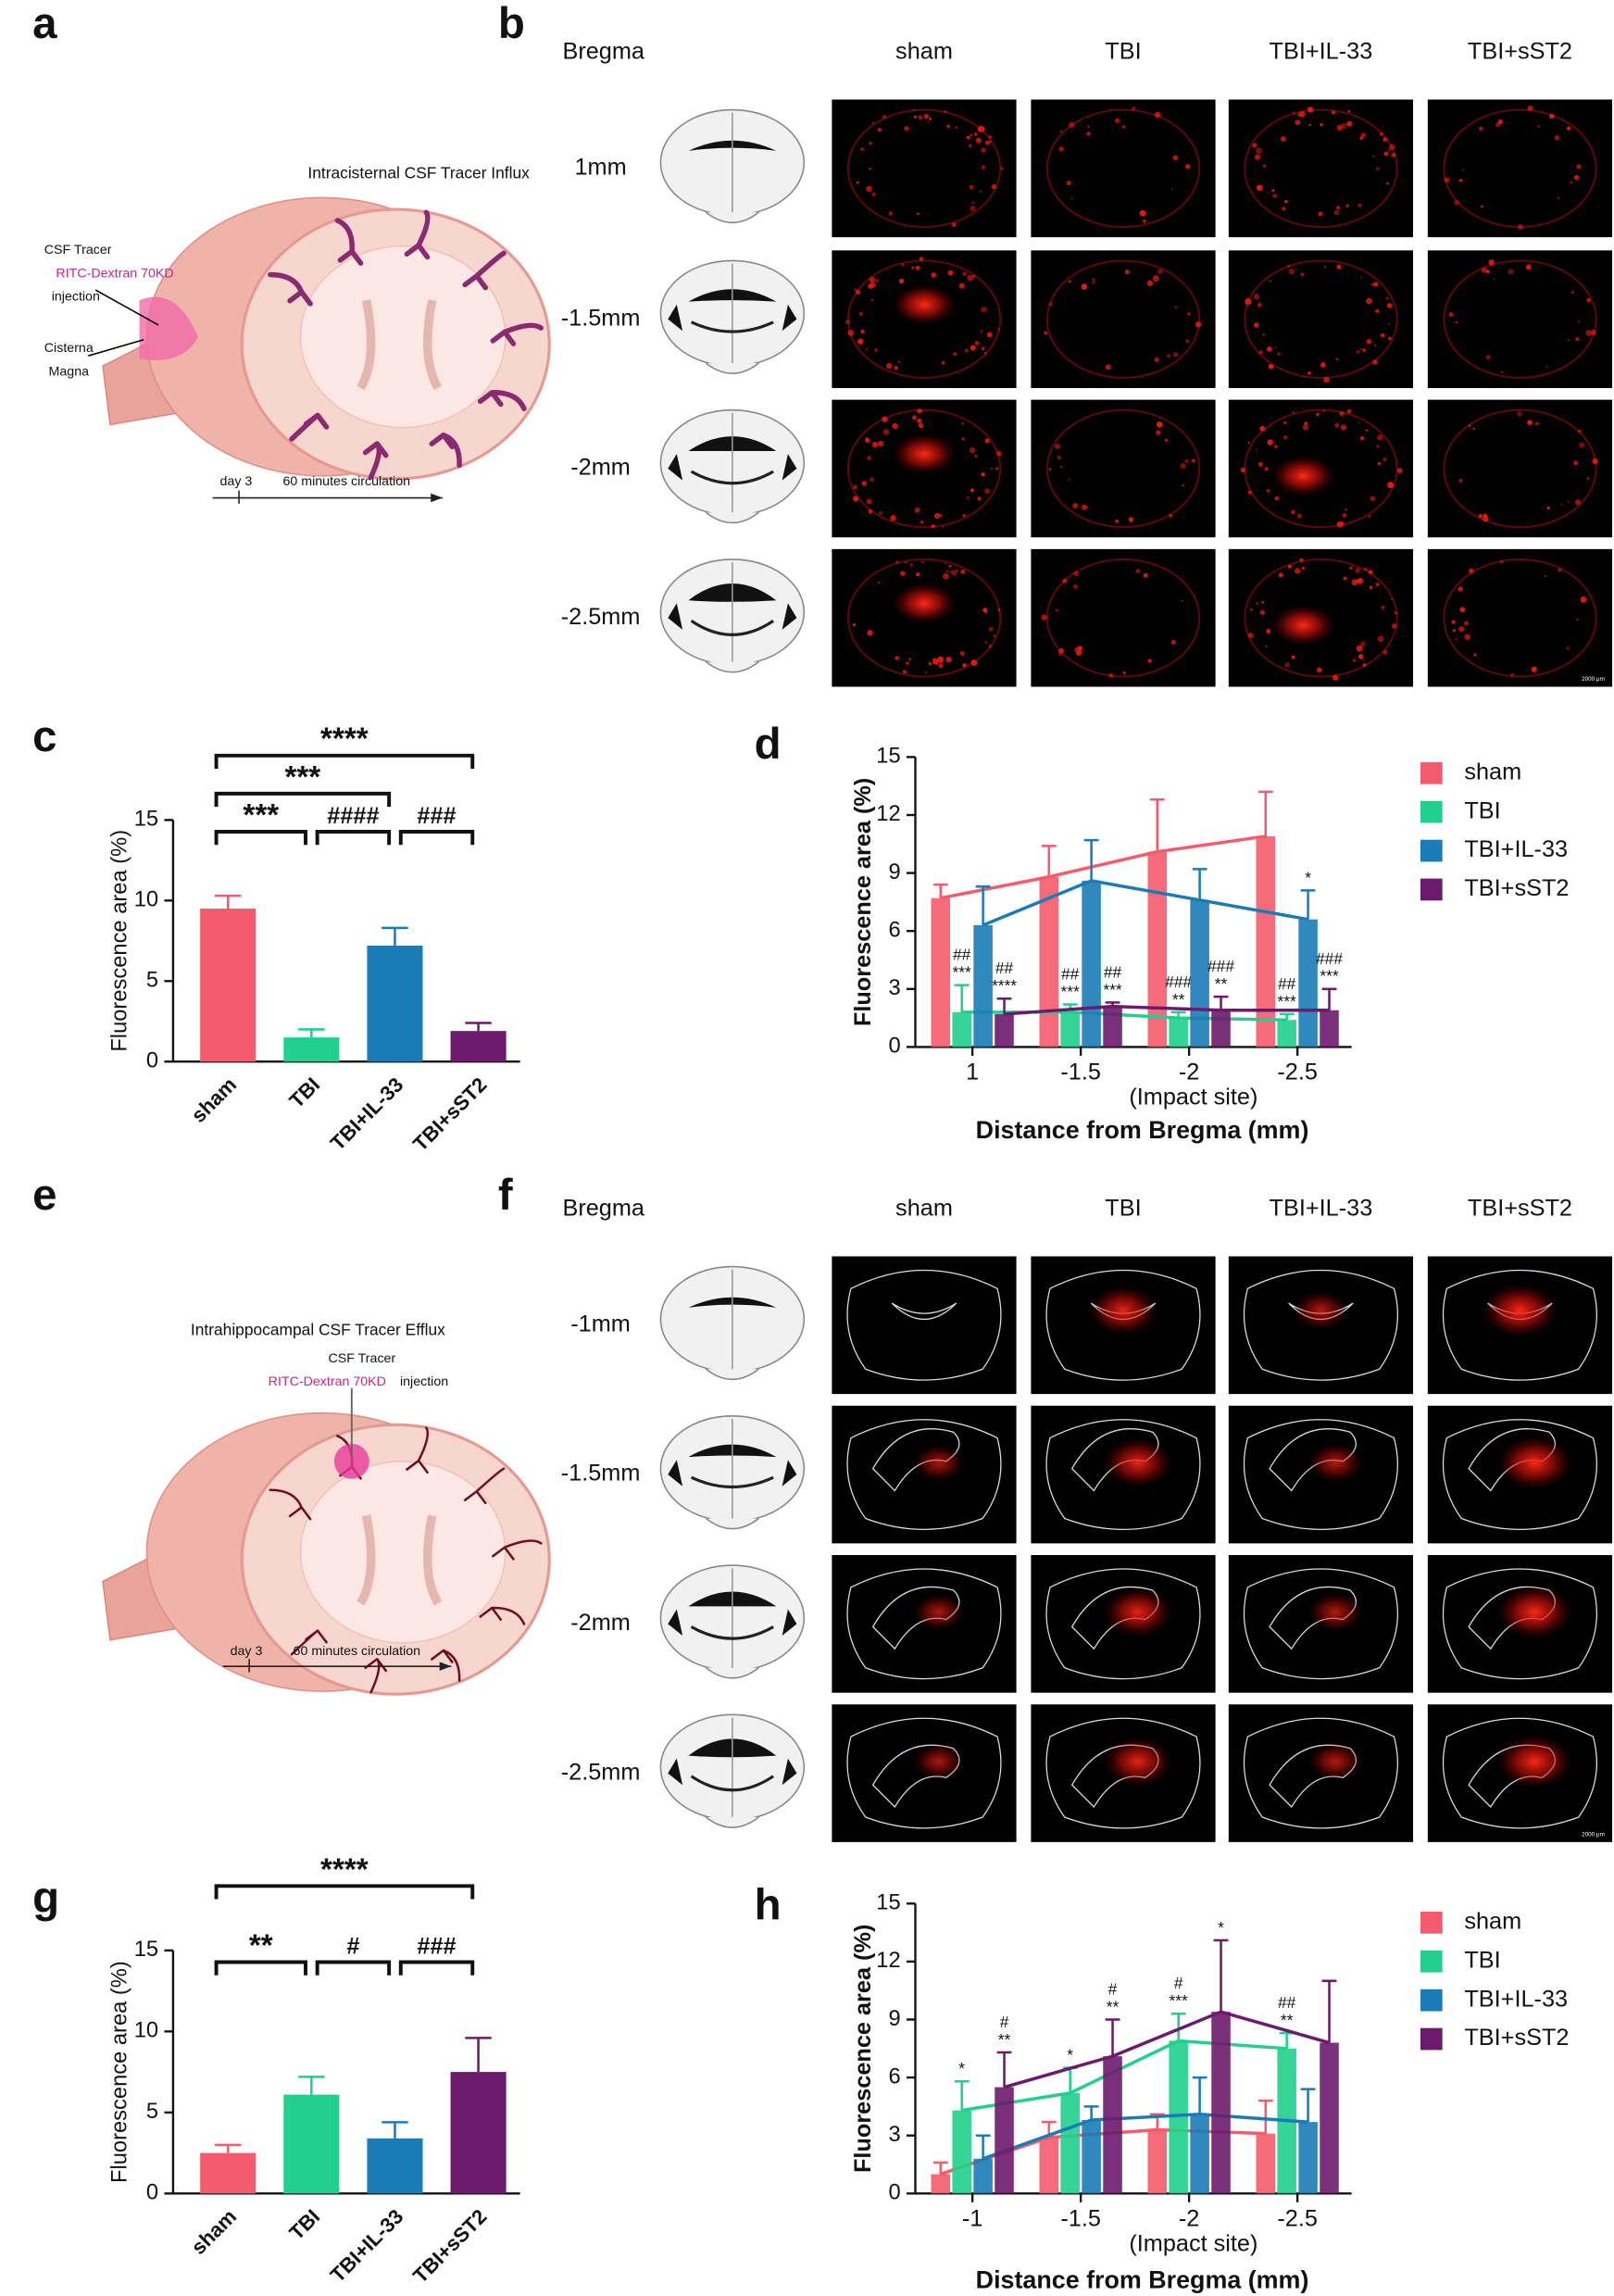  Describe the element at coordinates (1123, 52) in the screenshot. I see `column-header: TBI` at that location.